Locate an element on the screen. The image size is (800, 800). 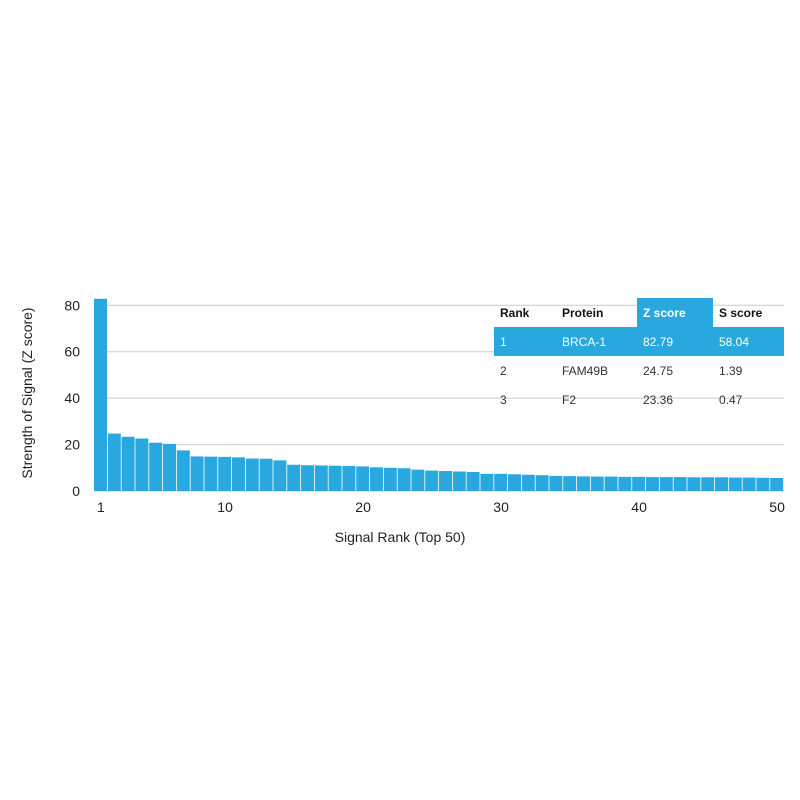
header-protein: Protein is located at coordinates (583, 312).